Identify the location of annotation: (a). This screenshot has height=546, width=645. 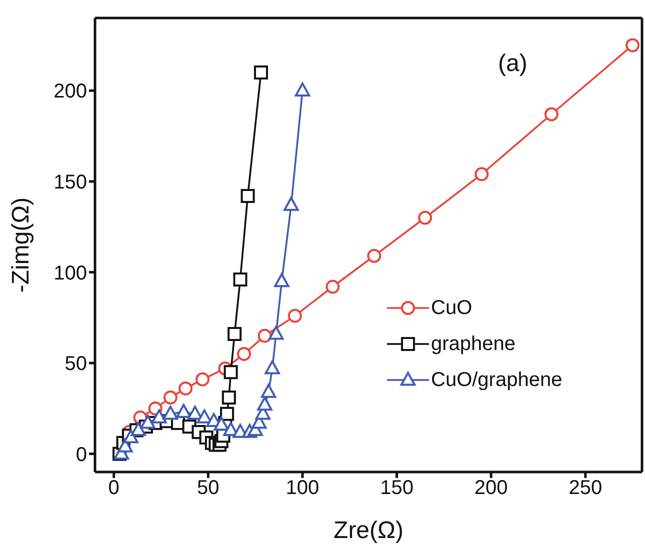
(513, 64).